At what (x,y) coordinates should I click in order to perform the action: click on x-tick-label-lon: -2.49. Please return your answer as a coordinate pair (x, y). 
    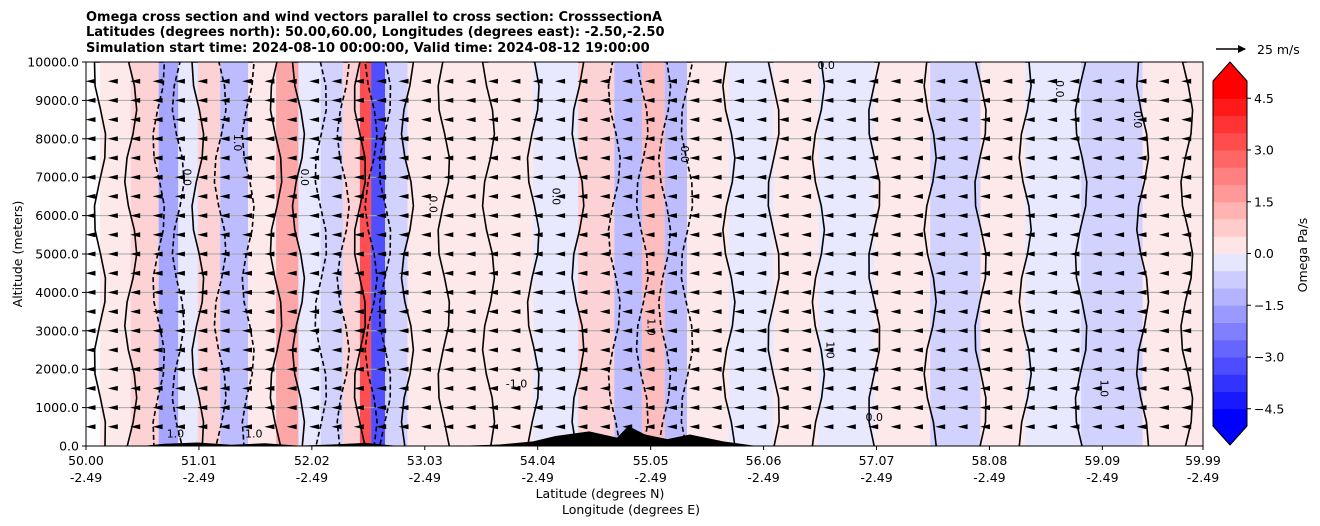
    Looking at the image, I should click on (312, 477).